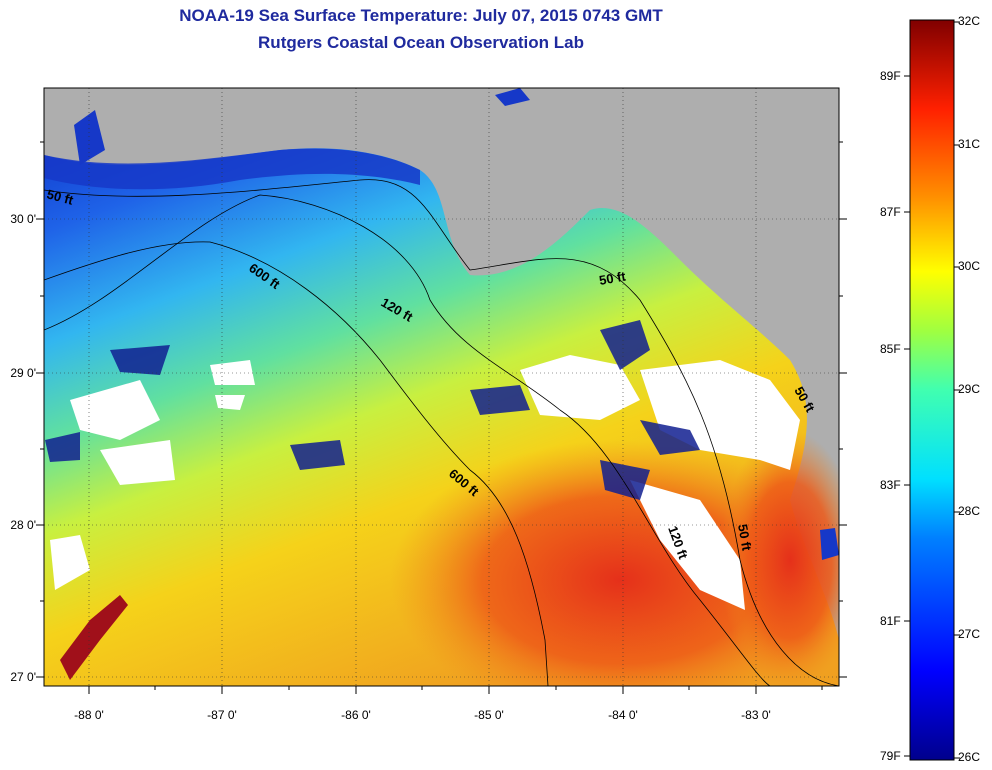 The width and height of the screenshot is (992, 770). I want to click on colorbar-celsius-label: 30C, so click(969, 266).